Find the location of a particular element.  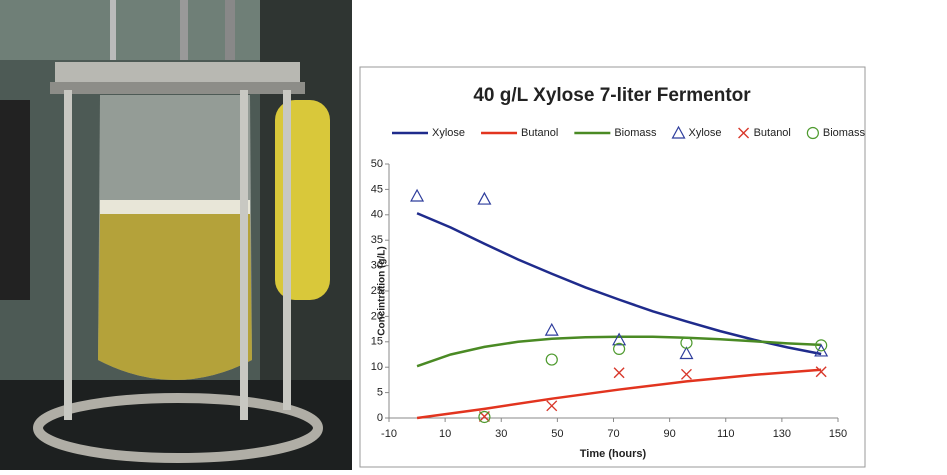

y-tick-label: 50 is located at coordinates (377, 164).